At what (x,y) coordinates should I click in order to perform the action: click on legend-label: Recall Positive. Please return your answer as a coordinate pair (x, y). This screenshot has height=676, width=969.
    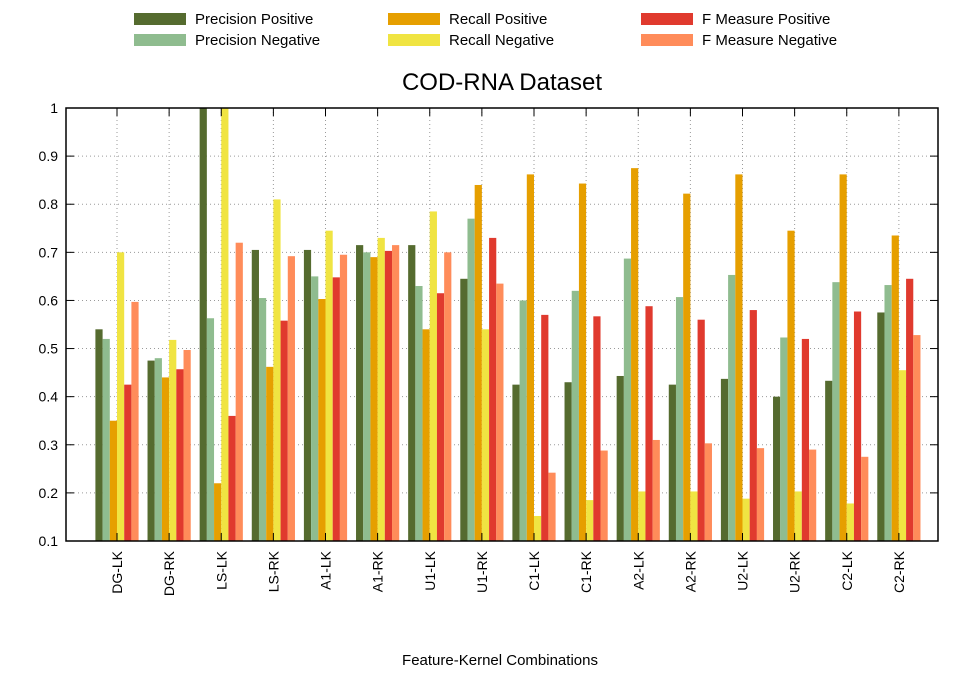
    Looking at the image, I should click on (498, 19).